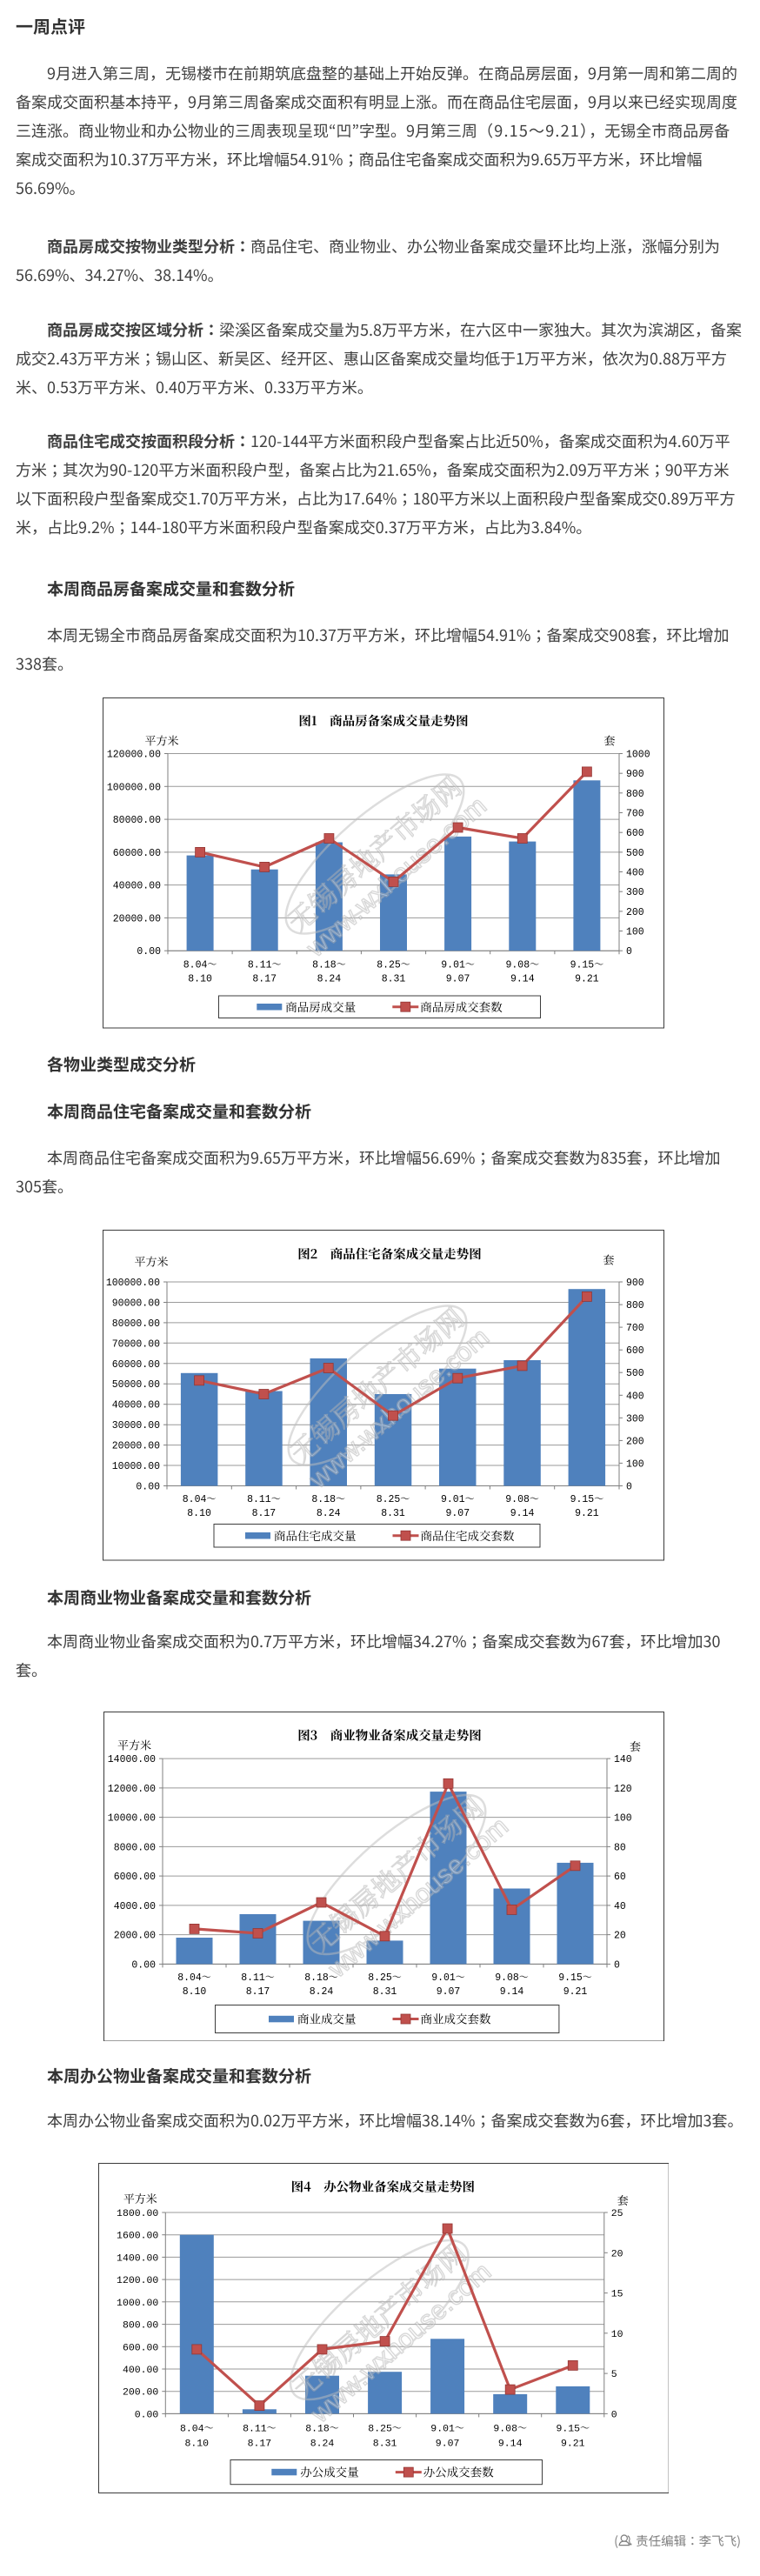 The width and height of the screenshot is (760, 2576). Describe the element at coordinates (137, 2280) in the screenshot. I see `svg-text: 1200.00` at that location.